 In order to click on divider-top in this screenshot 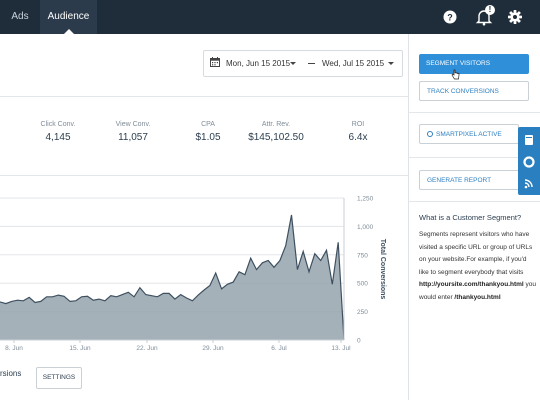, I will do `click(204, 96)`.